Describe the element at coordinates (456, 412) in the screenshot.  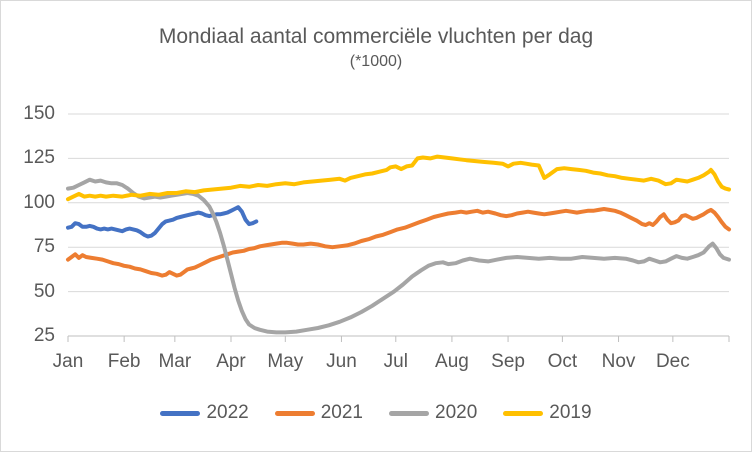
I see `legend-label-2020: 2020` at that location.